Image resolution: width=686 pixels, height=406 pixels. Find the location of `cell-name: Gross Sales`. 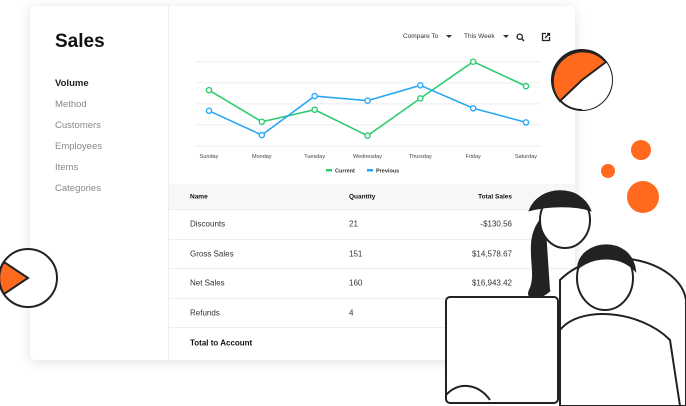

cell-name: Gross Sales is located at coordinates (212, 254).